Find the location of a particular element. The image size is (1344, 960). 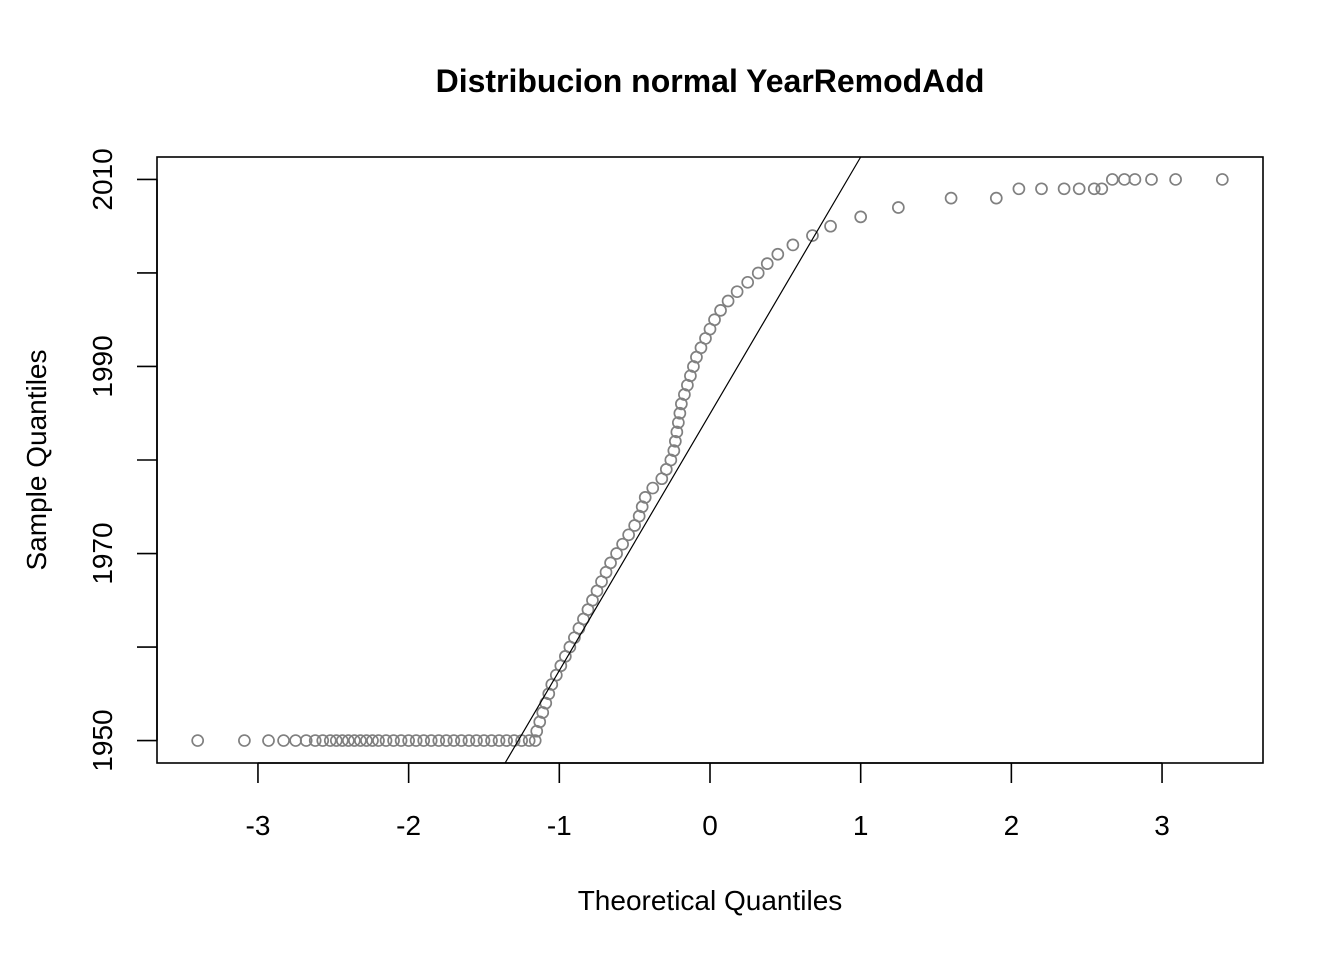

chart-title: Distribucion normal YearRemodAdd is located at coordinates (710, 81).